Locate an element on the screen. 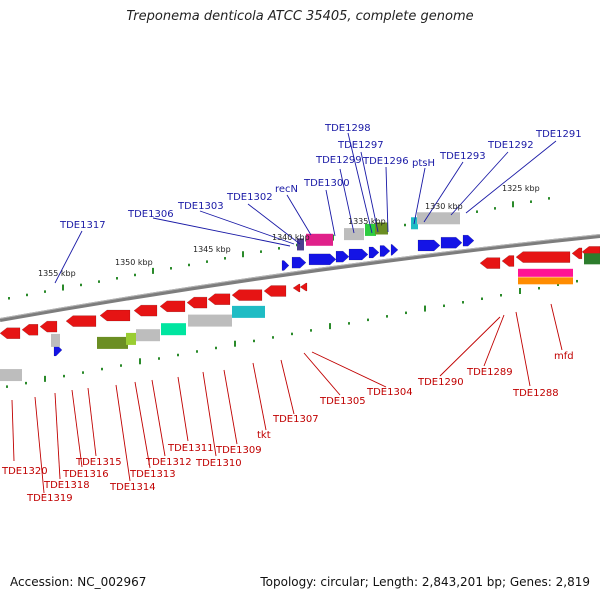 This screenshot has width=600, height=600. gene-label: TDE1299 is located at coordinates (338, 160).